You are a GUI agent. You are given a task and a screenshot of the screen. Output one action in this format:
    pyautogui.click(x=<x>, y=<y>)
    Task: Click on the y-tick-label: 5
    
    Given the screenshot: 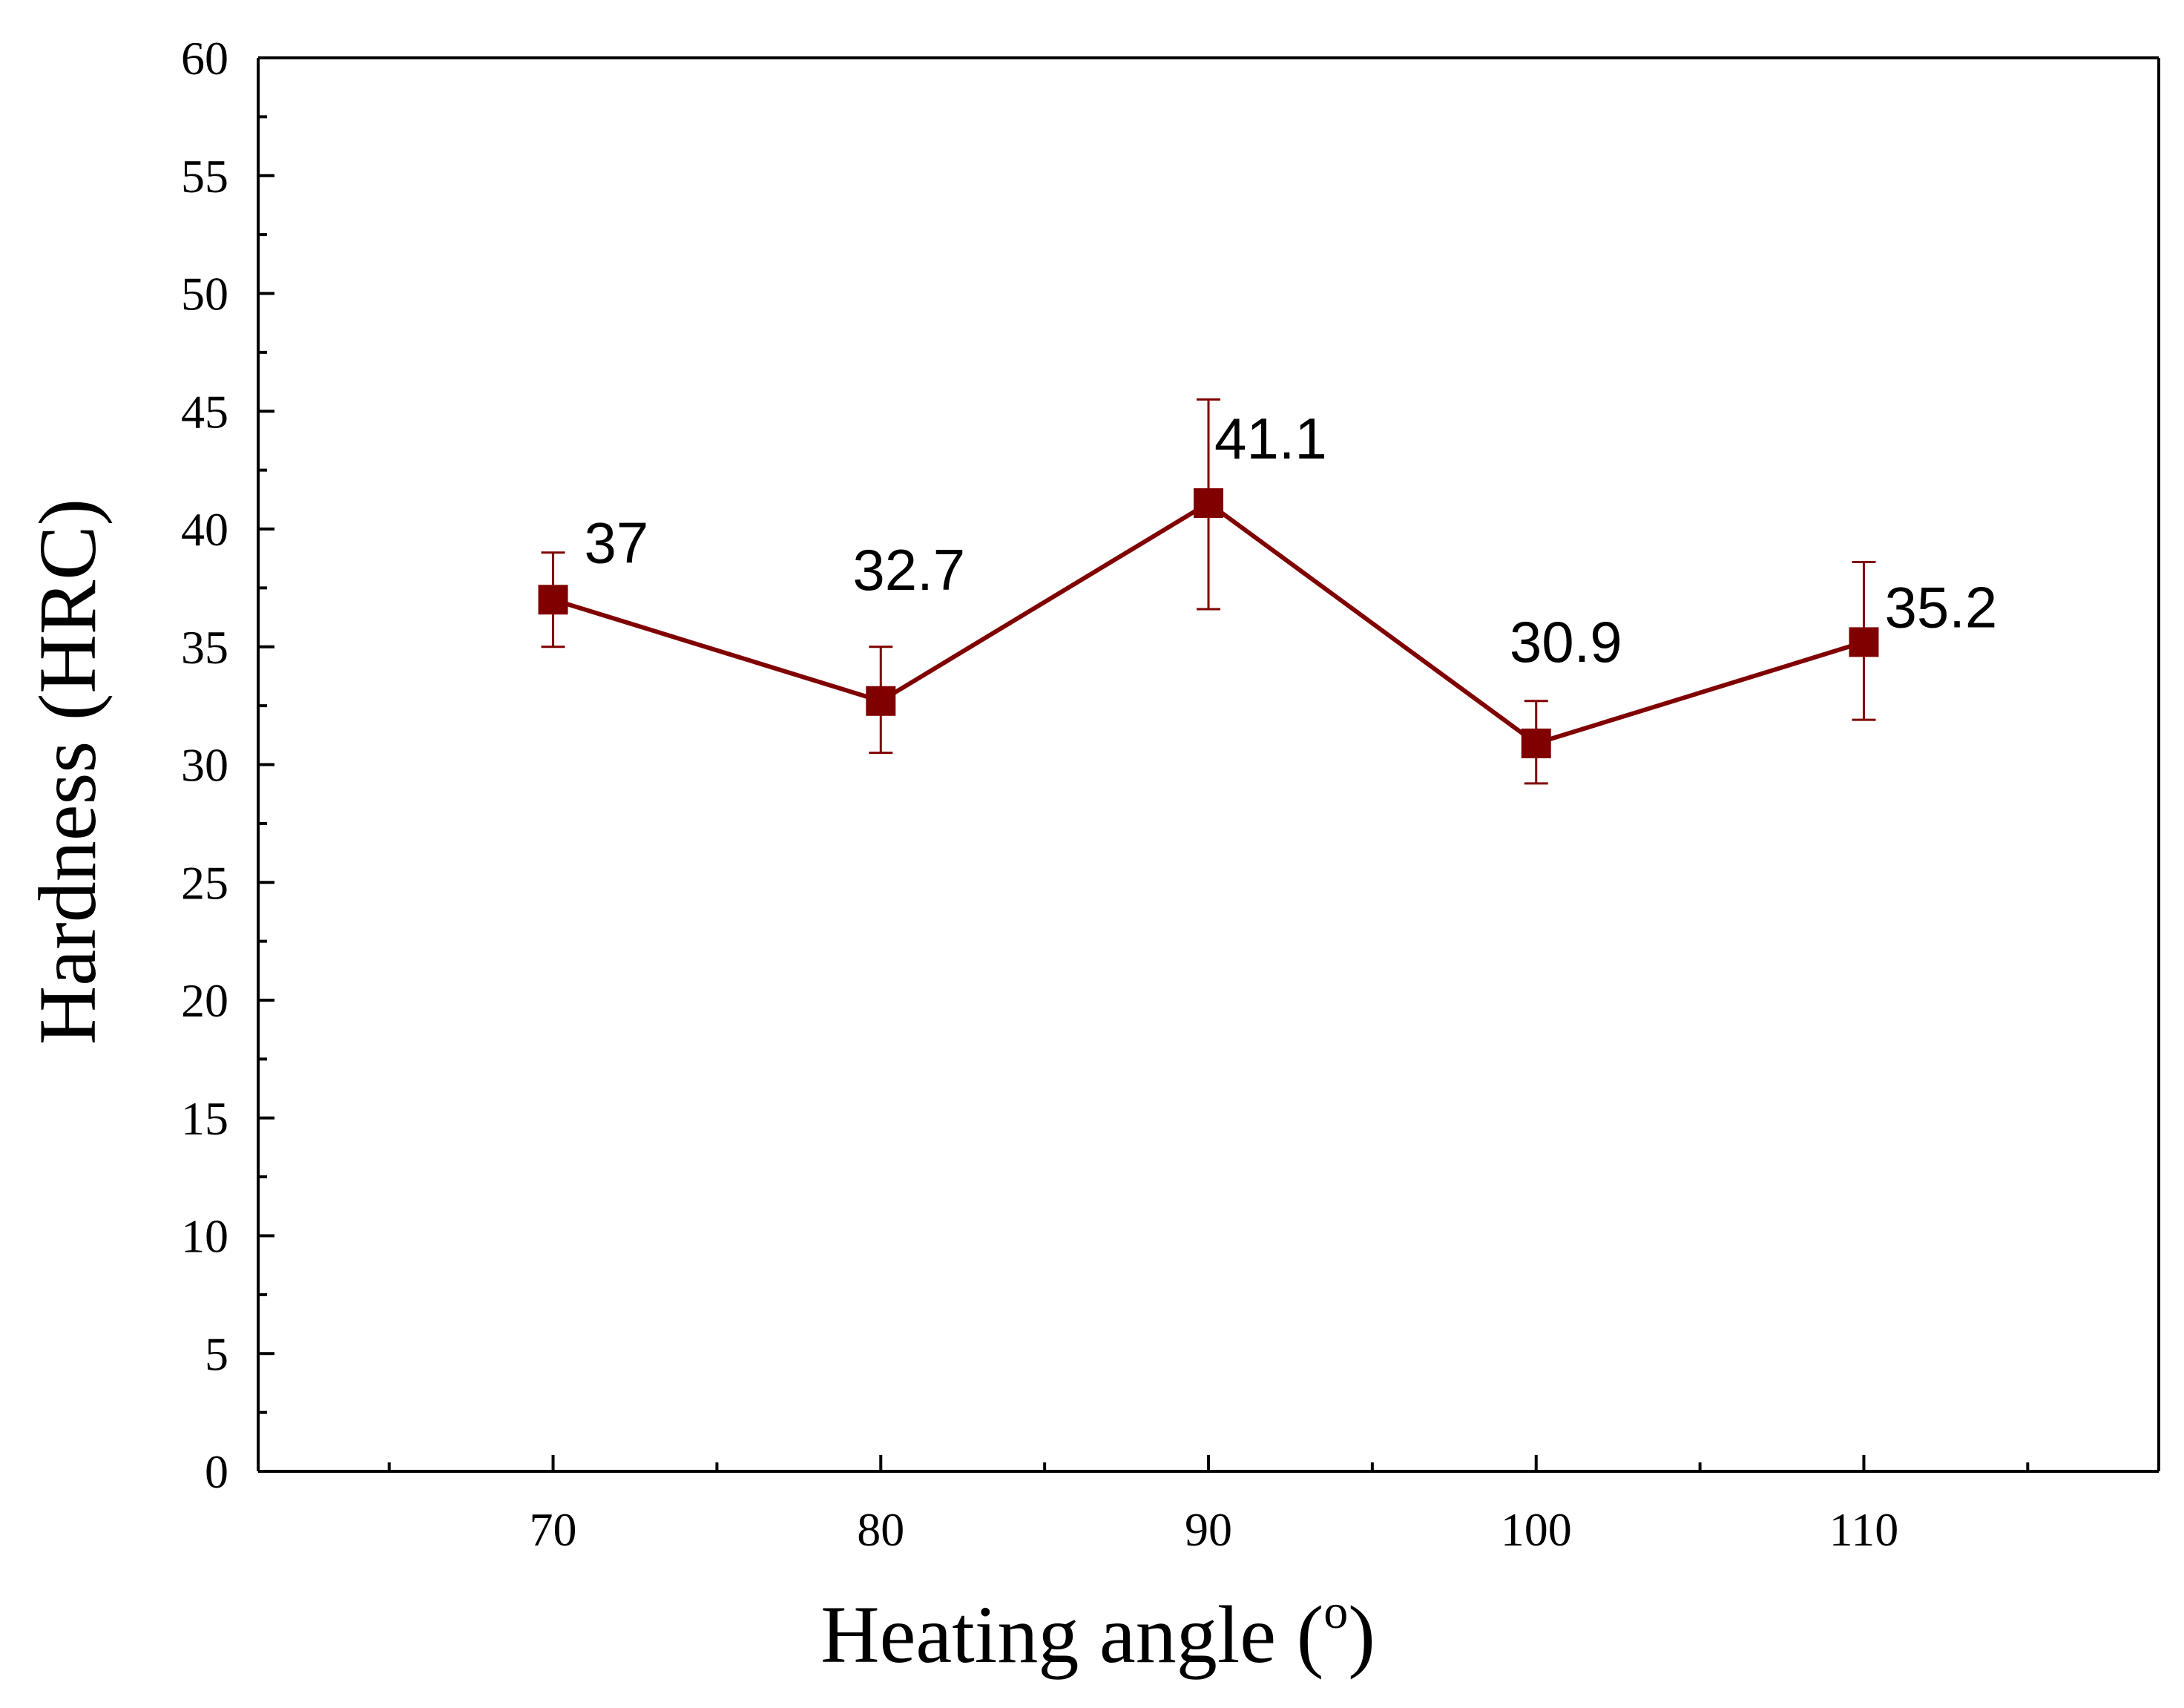 What is the action you would take?
    pyautogui.click(x=217, y=1353)
    